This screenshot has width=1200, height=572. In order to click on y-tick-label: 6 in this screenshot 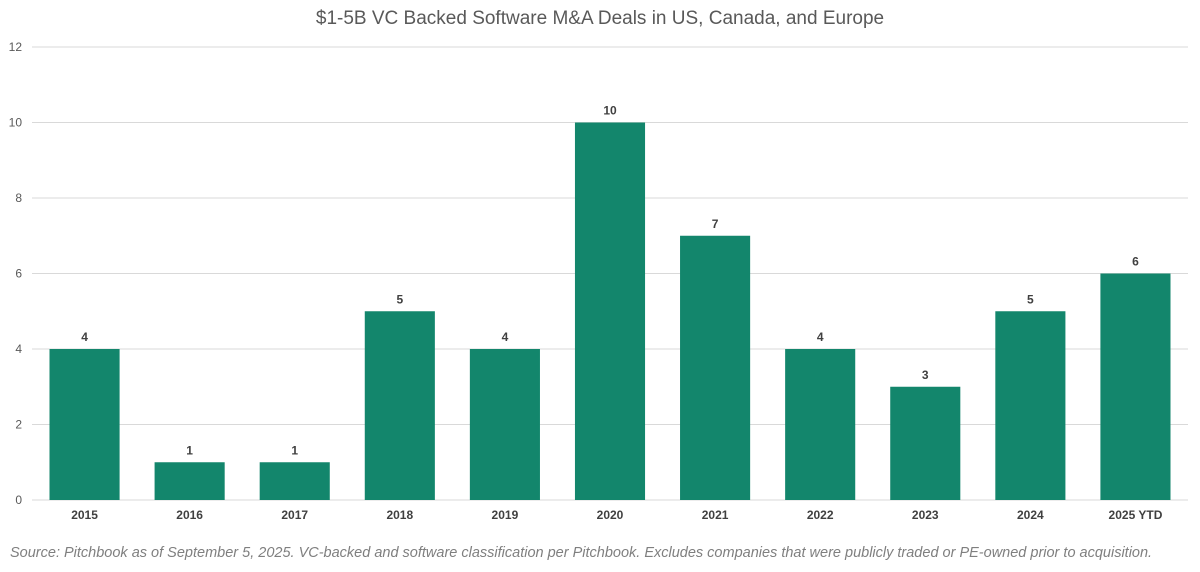, I will do `click(18, 274)`.